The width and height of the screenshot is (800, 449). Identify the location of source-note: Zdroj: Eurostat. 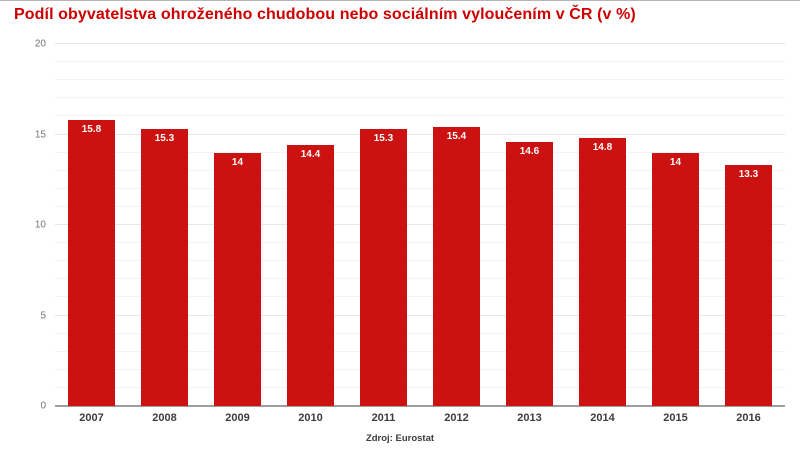
(400, 438).